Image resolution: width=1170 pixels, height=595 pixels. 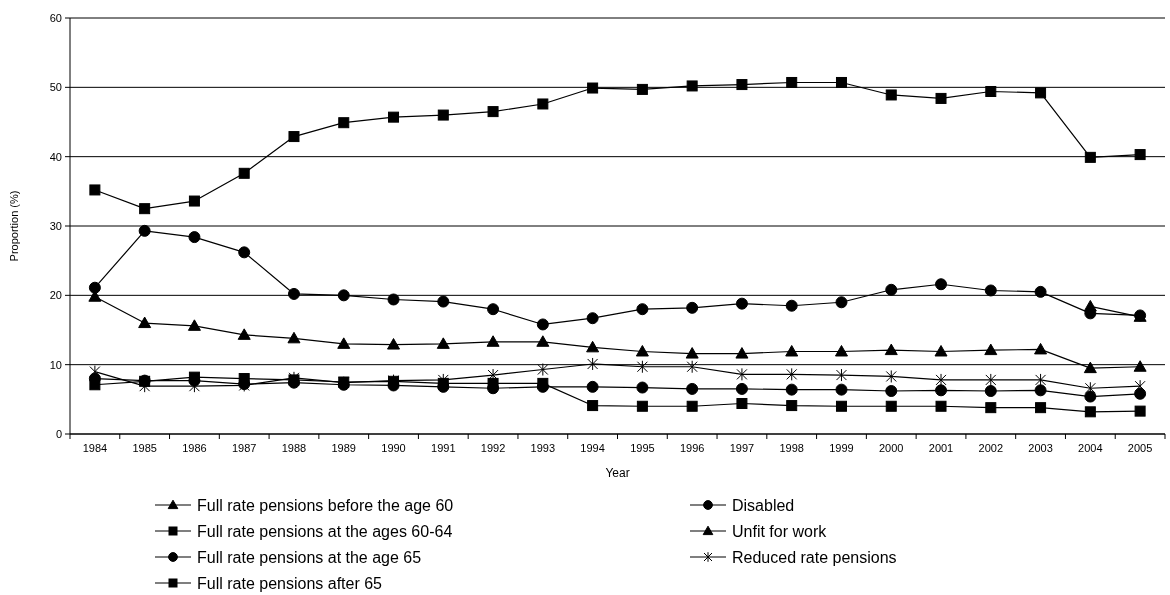 I want to click on y-tick-label: 50, so click(x=55, y=87).